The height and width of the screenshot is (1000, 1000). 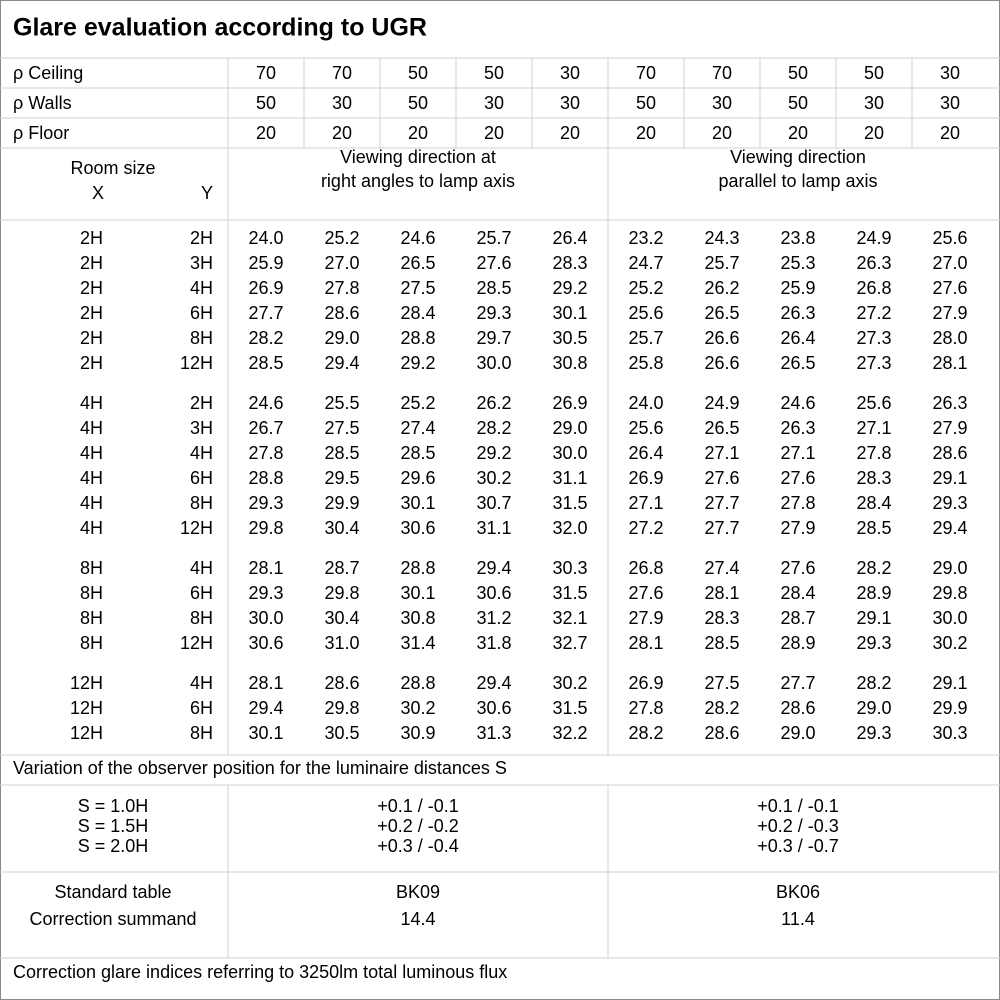 What do you see at coordinates (417, 478) in the screenshot?
I see `ugr-value: 29.6` at bounding box center [417, 478].